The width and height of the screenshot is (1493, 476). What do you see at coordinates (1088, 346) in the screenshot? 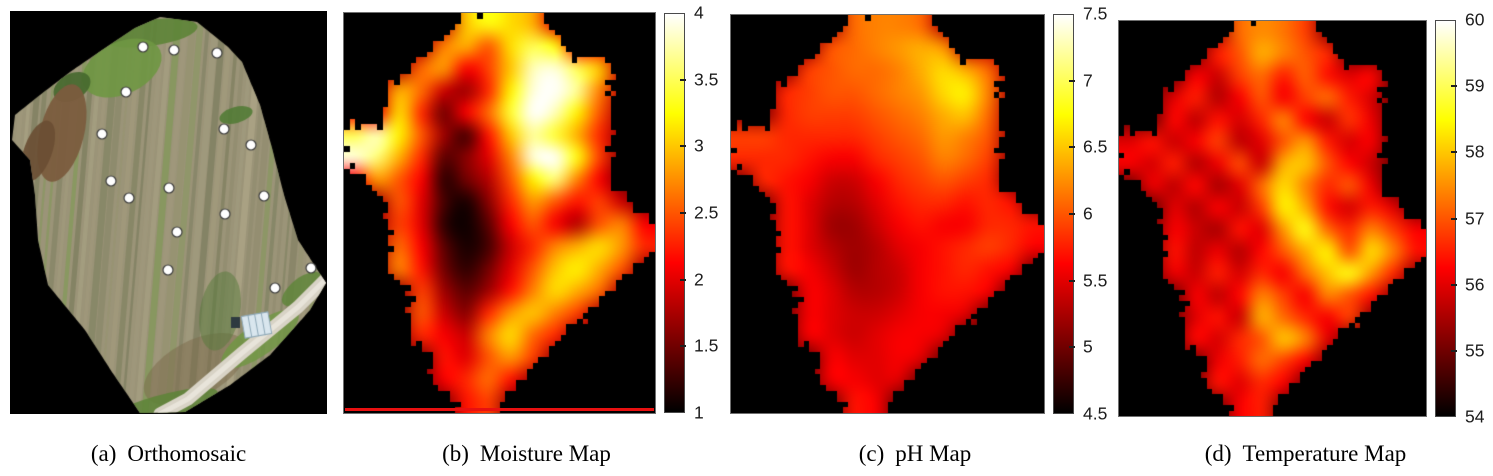
I see `colorbar-tick-label: 5` at bounding box center [1088, 346].